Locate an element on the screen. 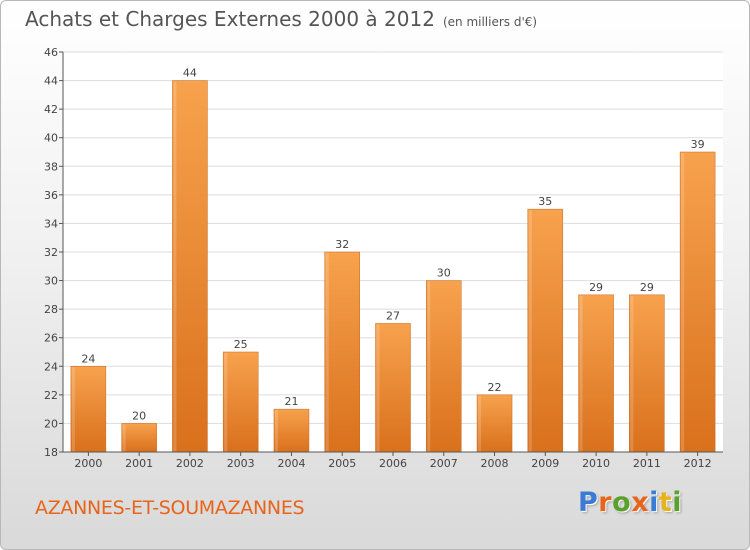 The width and height of the screenshot is (750, 550). data-label: 32 is located at coordinates (342, 244).